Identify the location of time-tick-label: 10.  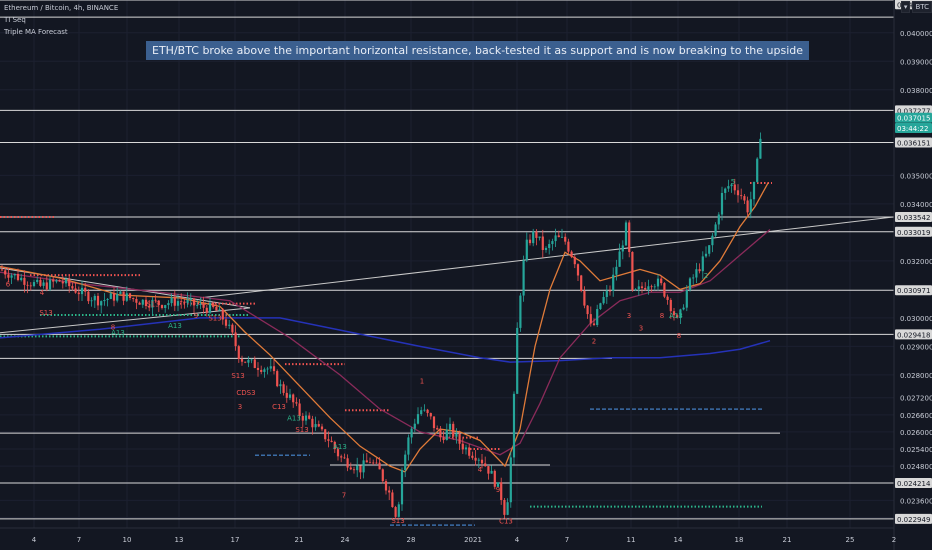
(127, 540).